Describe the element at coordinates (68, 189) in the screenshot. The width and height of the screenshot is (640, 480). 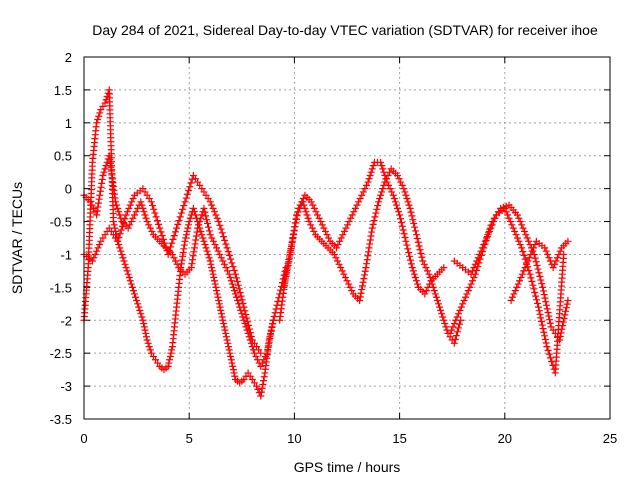
I see `y-tick-label: 0` at that location.